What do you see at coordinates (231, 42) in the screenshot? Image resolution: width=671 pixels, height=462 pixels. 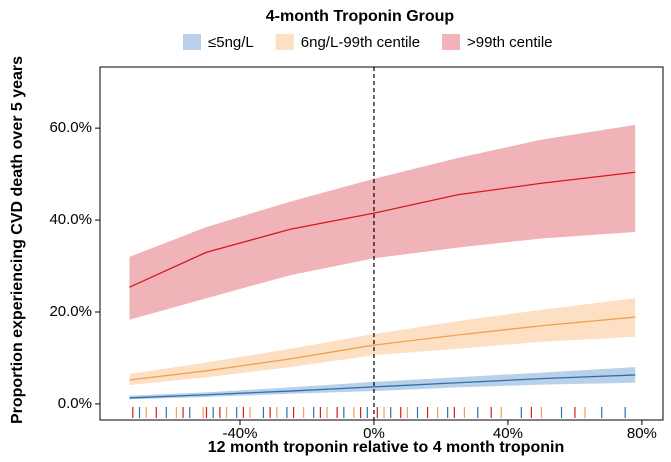 I see `legend-label: ≤5ng/L` at bounding box center [231, 42].